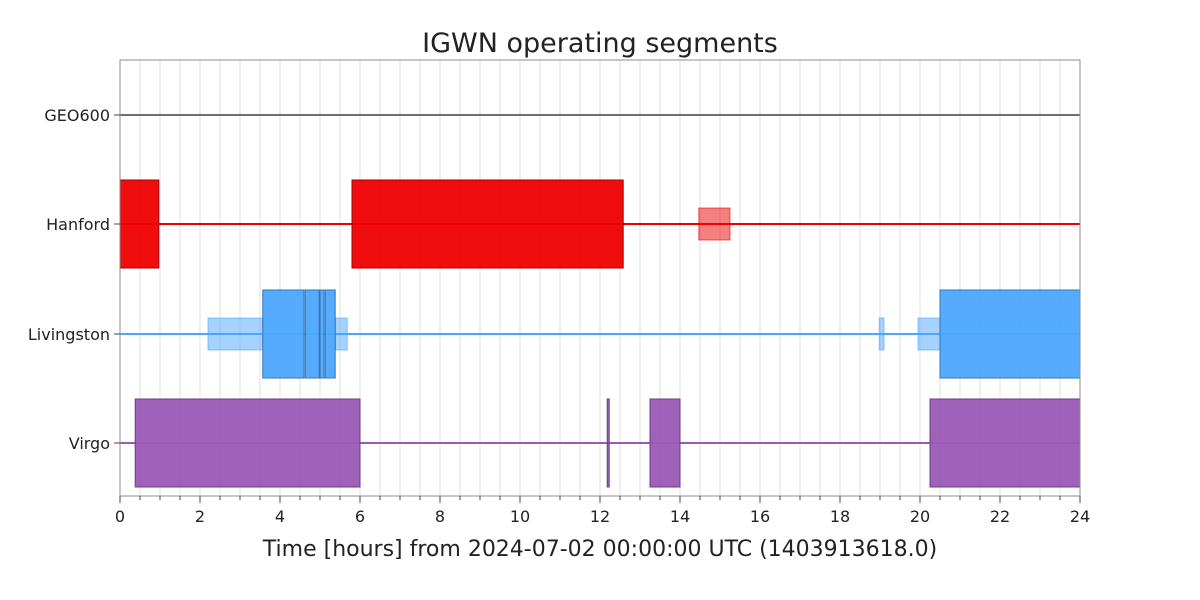  I want to click on chart-title: IGWN operating segments, so click(600, 43).